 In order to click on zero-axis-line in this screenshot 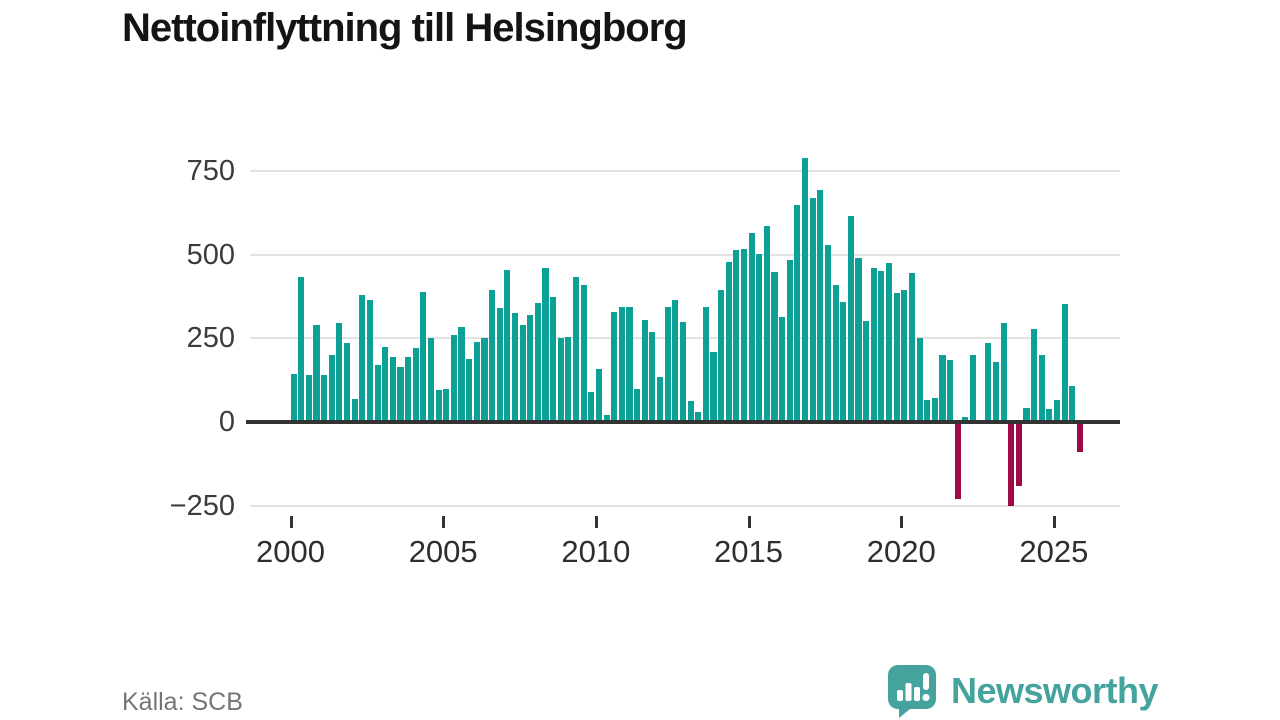, I will do `click(683, 422)`.